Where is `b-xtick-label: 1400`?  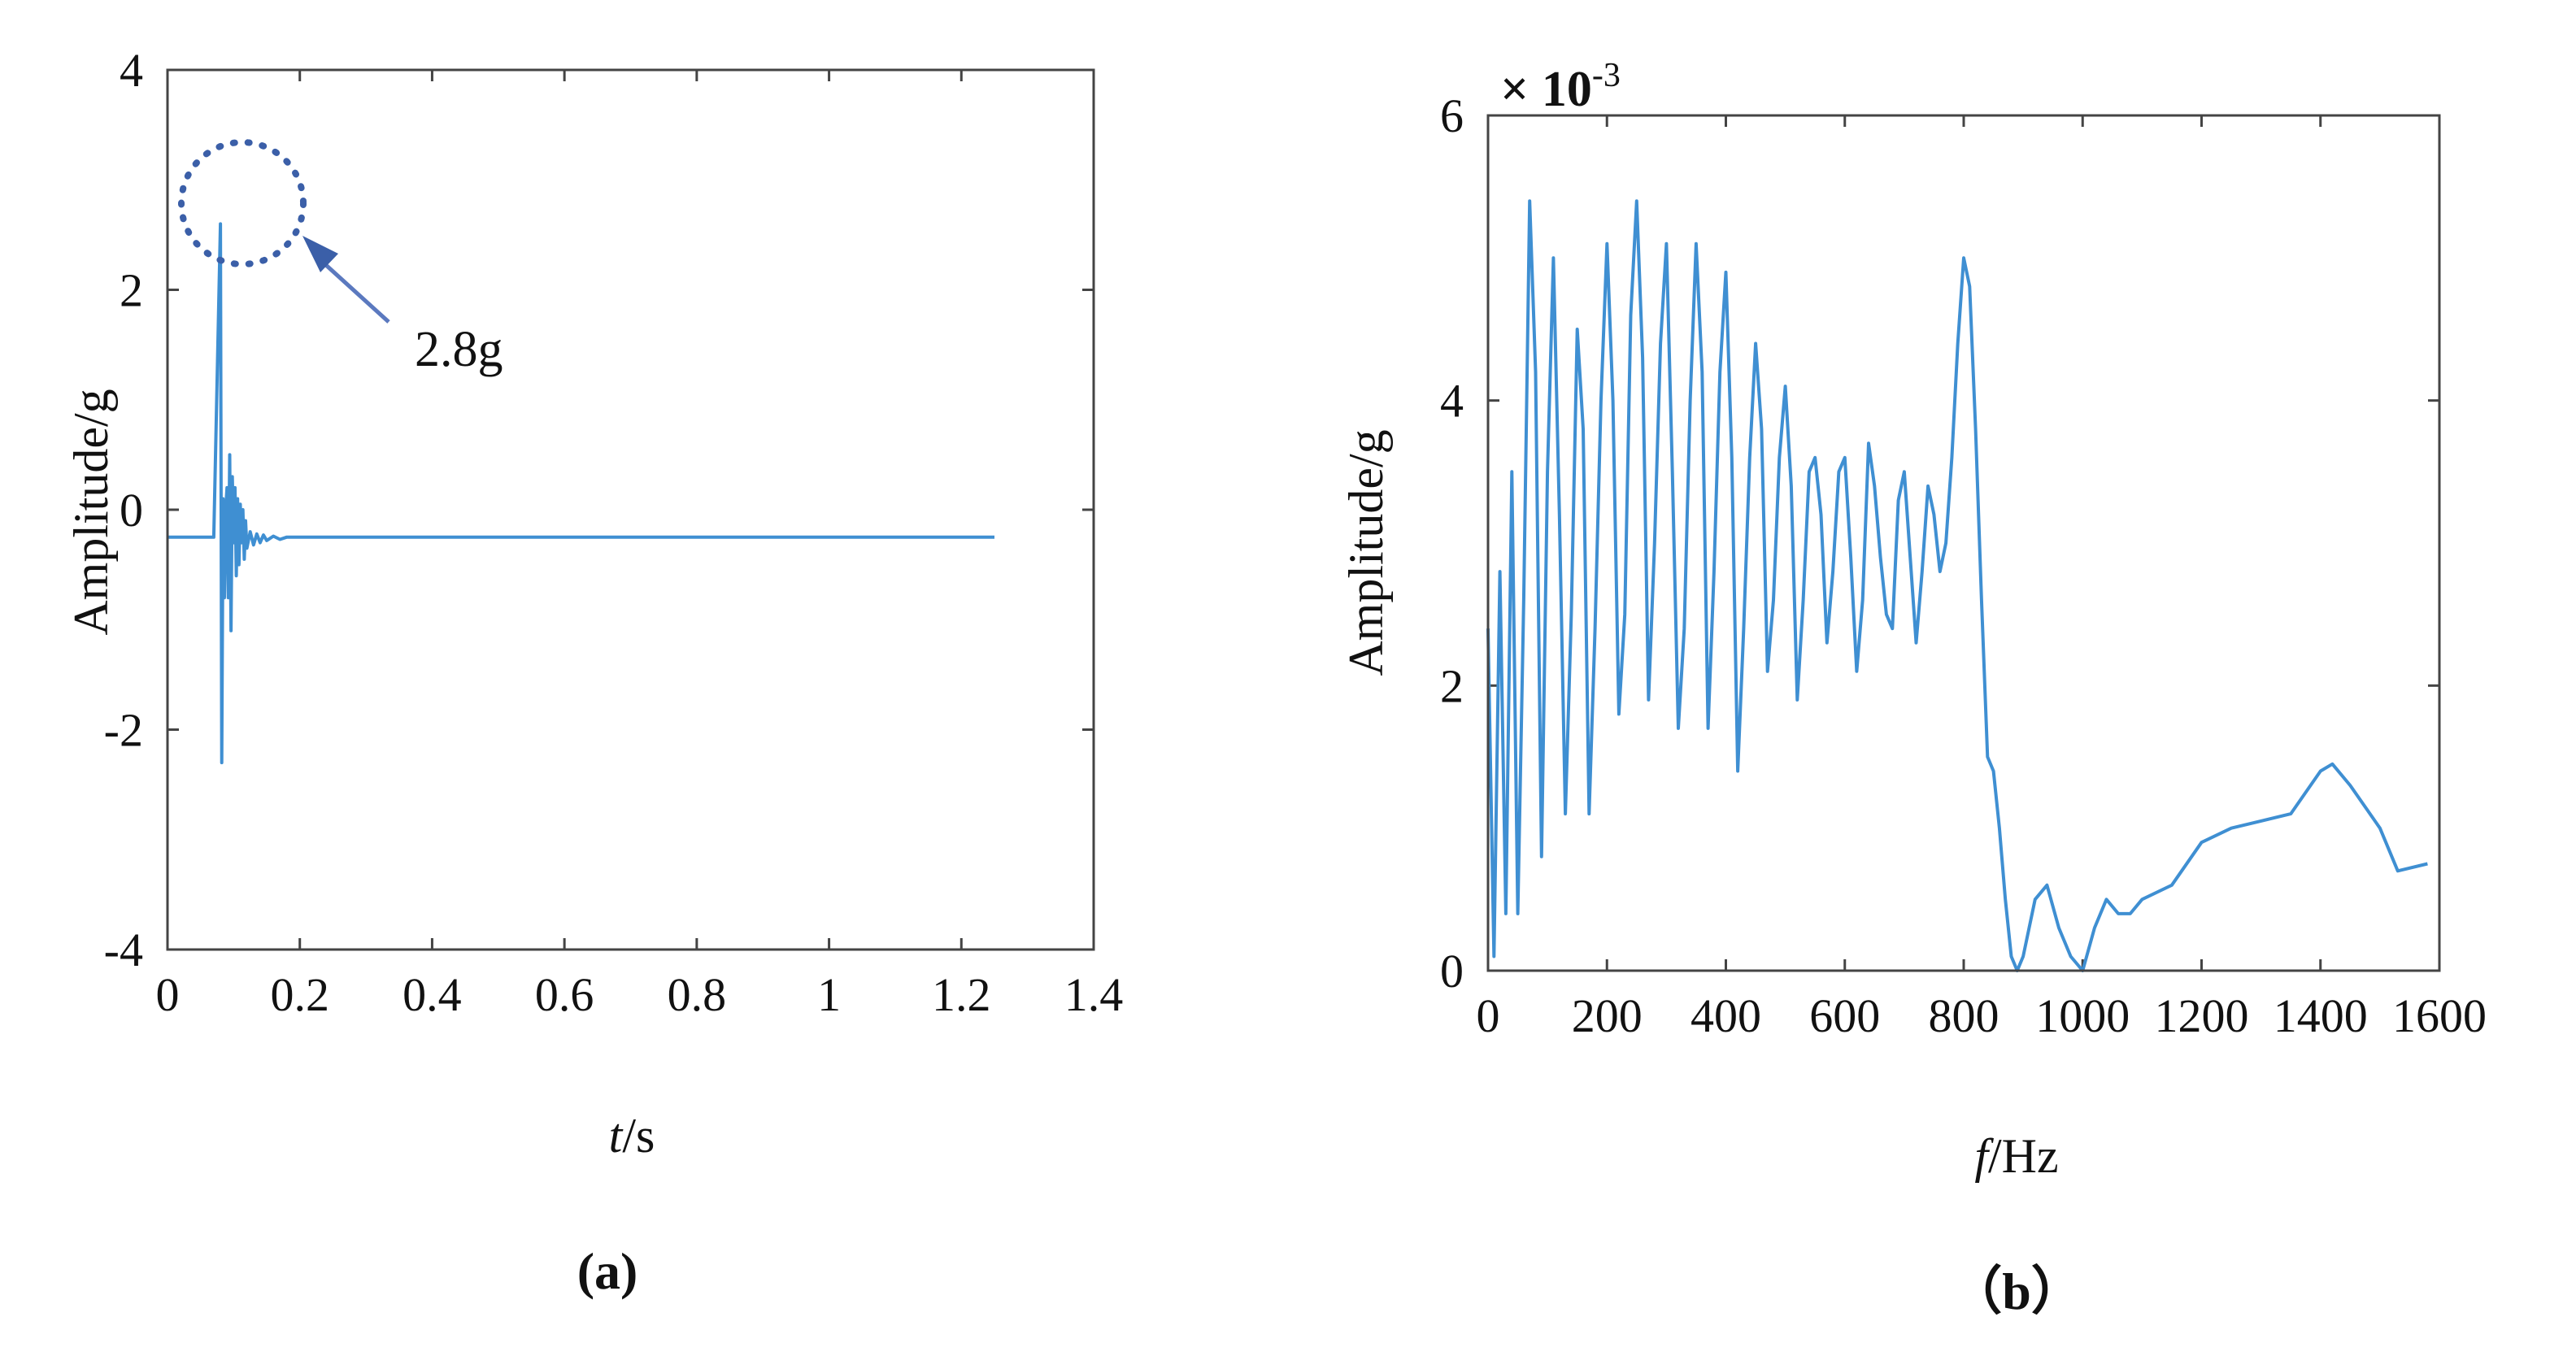
b-xtick-label: 1400 is located at coordinates (2321, 1015).